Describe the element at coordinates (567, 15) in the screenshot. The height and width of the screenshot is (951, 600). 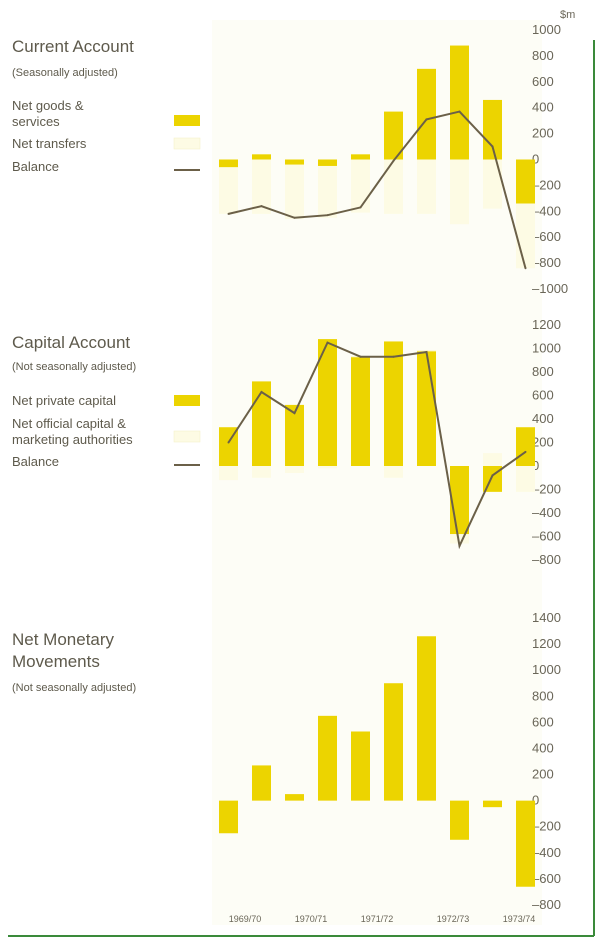
I see `unit-label: $m` at that location.